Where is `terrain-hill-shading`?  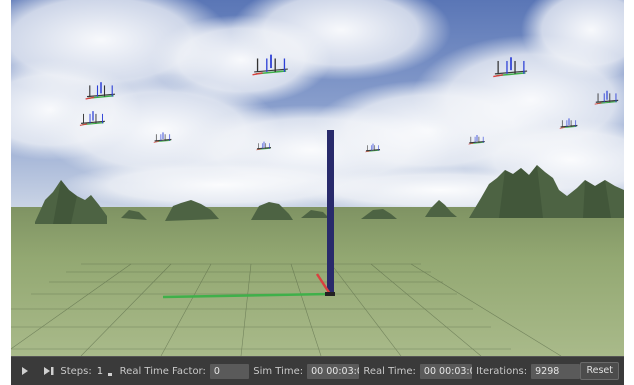
terrain-hill-shading is located at coordinates (332, 194).